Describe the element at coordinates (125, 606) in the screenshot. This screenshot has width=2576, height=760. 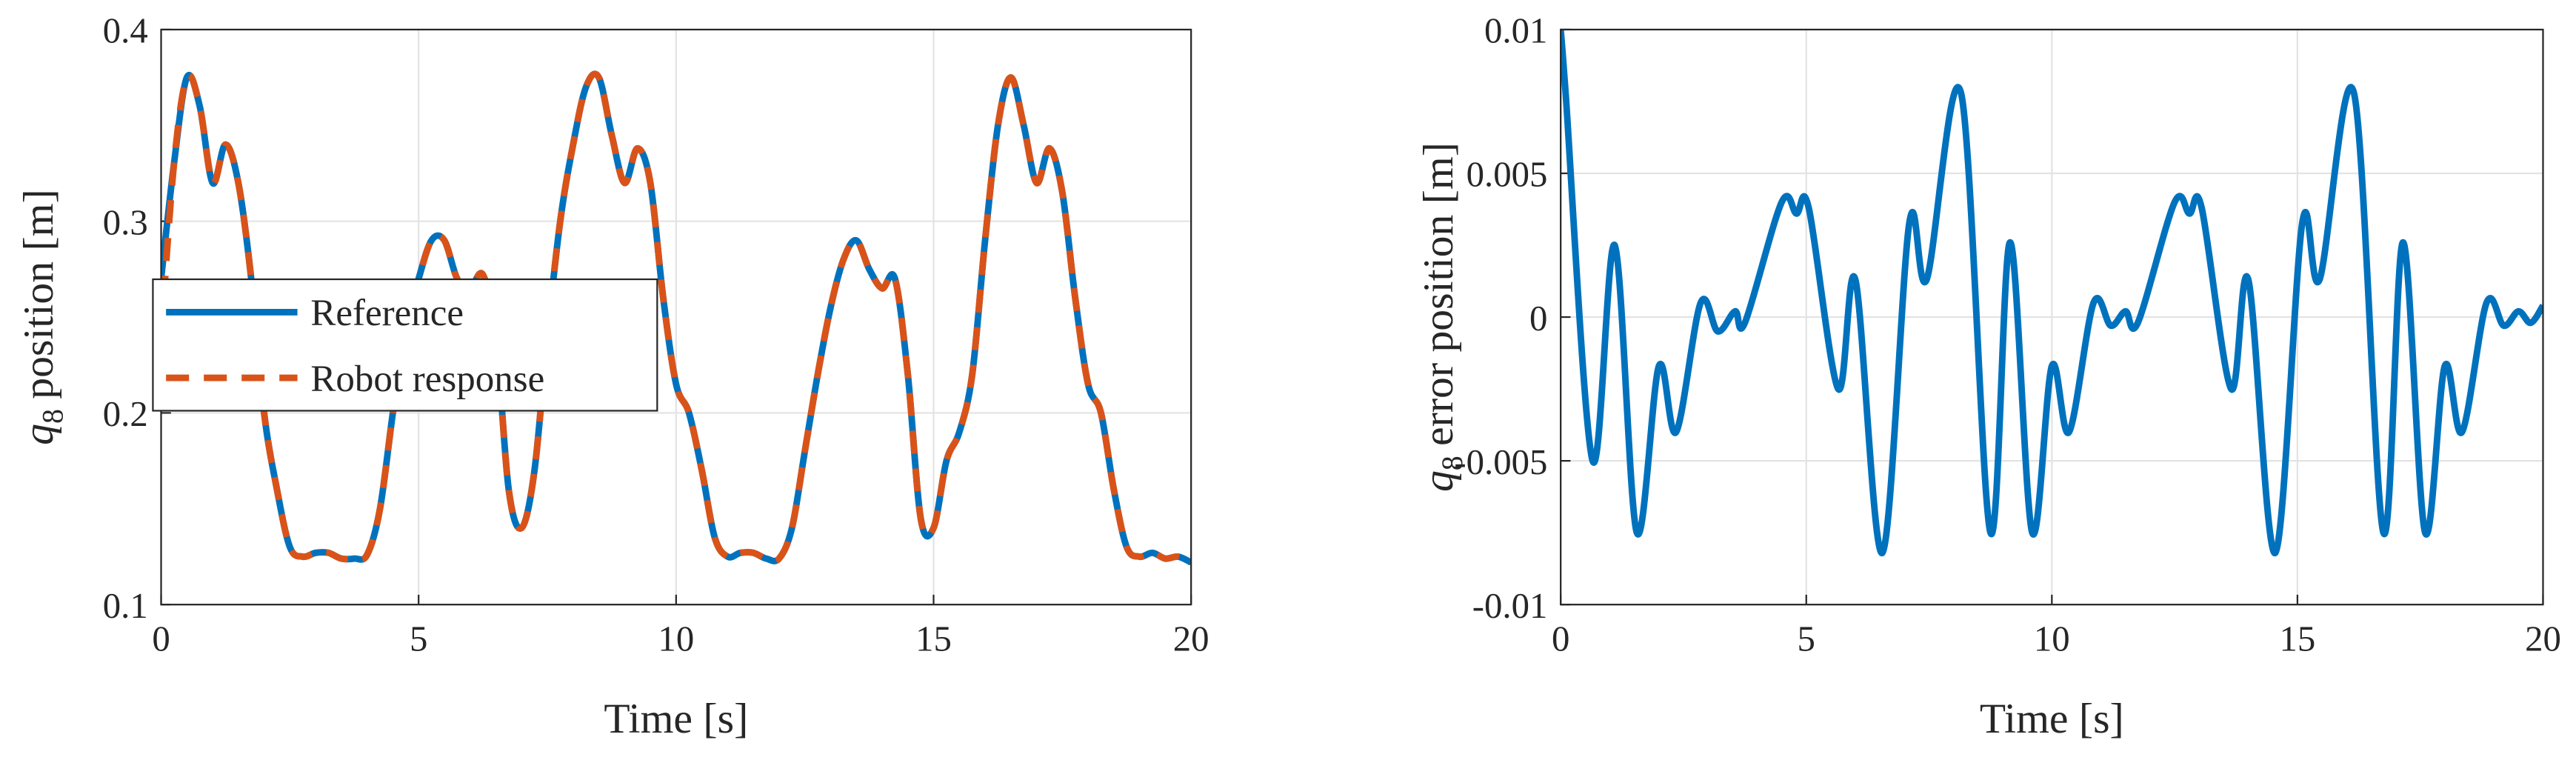
I see `y-tick-label: 0.1` at that location.